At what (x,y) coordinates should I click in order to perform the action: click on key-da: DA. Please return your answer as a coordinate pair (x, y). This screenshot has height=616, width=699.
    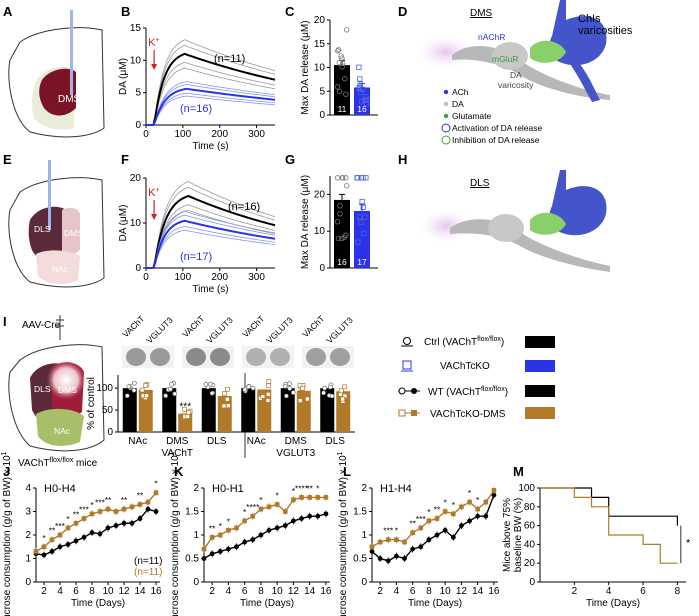
    Looking at the image, I should click on (458, 104).